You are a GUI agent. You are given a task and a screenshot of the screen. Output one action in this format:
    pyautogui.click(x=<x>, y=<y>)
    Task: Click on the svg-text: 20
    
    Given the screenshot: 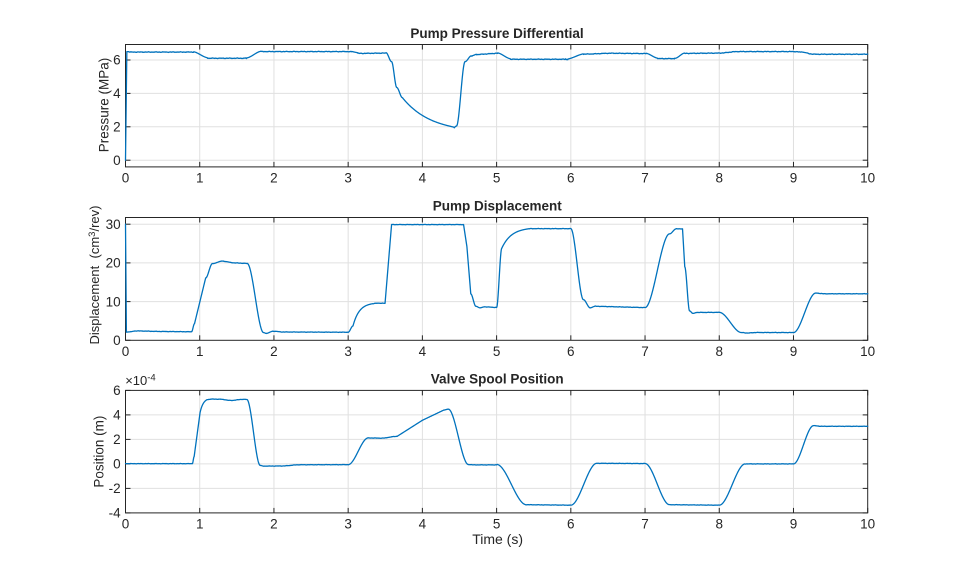 What is the action you would take?
    pyautogui.click(x=113, y=263)
    